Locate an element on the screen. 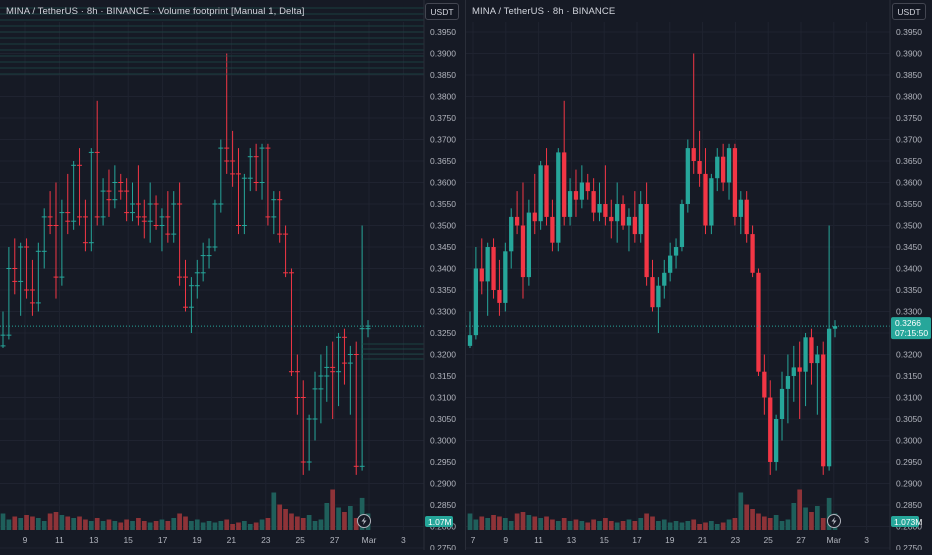 This screenshot has height=555, width=932. x-tick-label: 15 is located at coordinates (604, 540).